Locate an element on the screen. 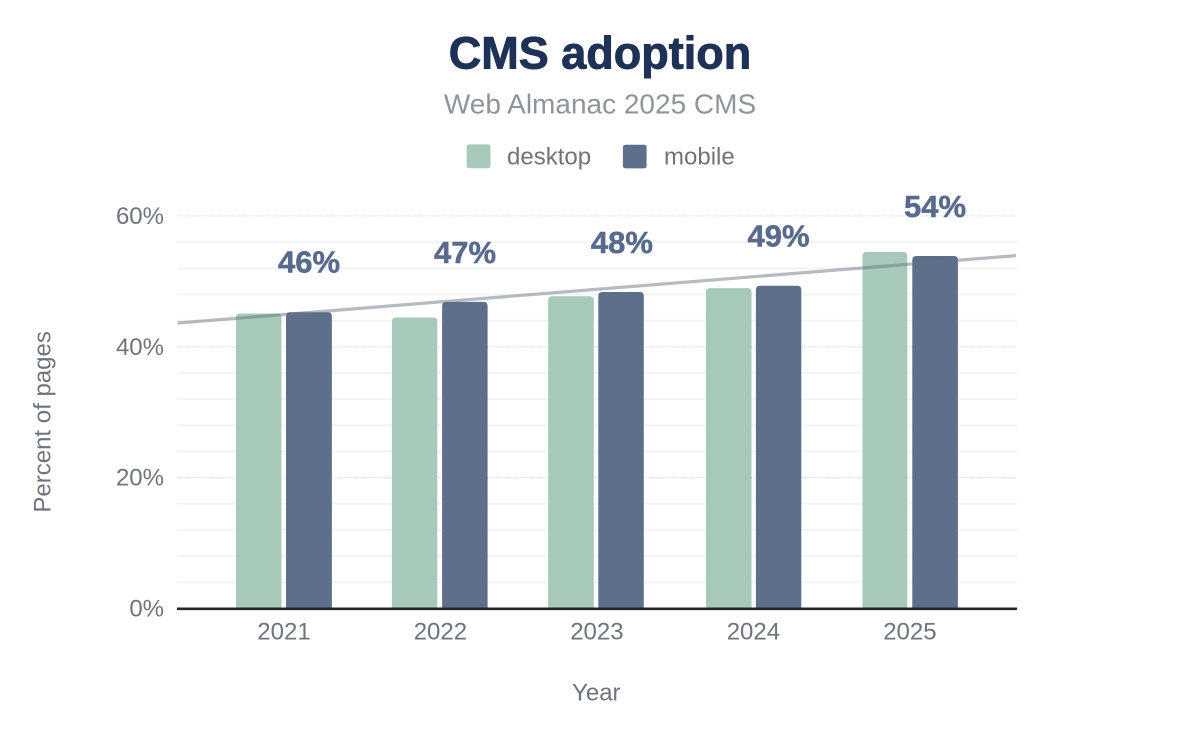 This screenshot has height=742, width=1200. svg-text: 54% is located at coordinates (935, 206).